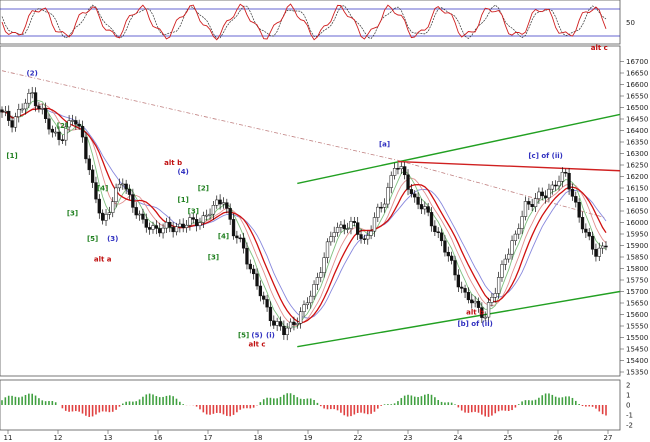  I want to click on price-tick-label: 15500, so click(637, 338).